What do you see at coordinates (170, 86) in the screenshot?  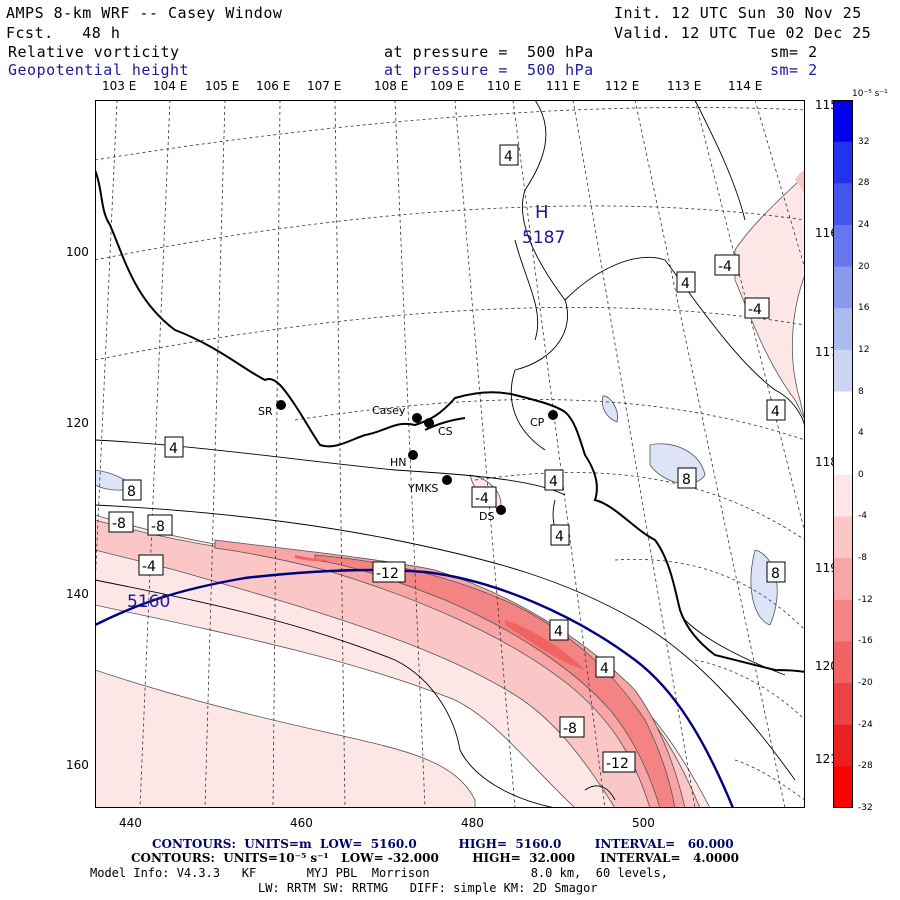 I see `lon-label: 104 E` at bounding box center [170, 86].